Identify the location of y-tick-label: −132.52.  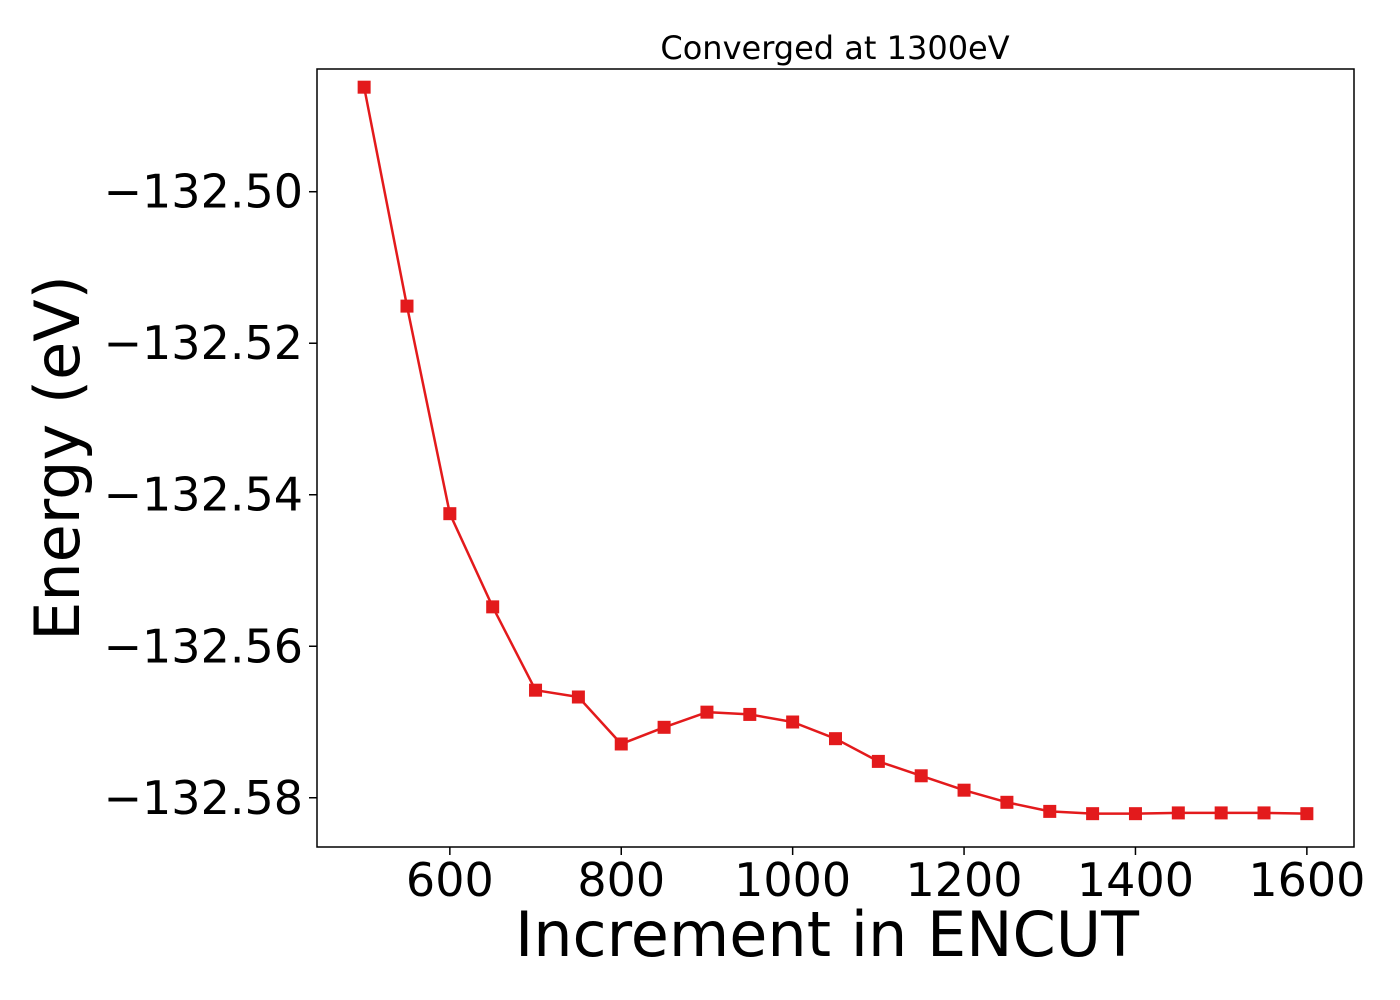
(204, 343).